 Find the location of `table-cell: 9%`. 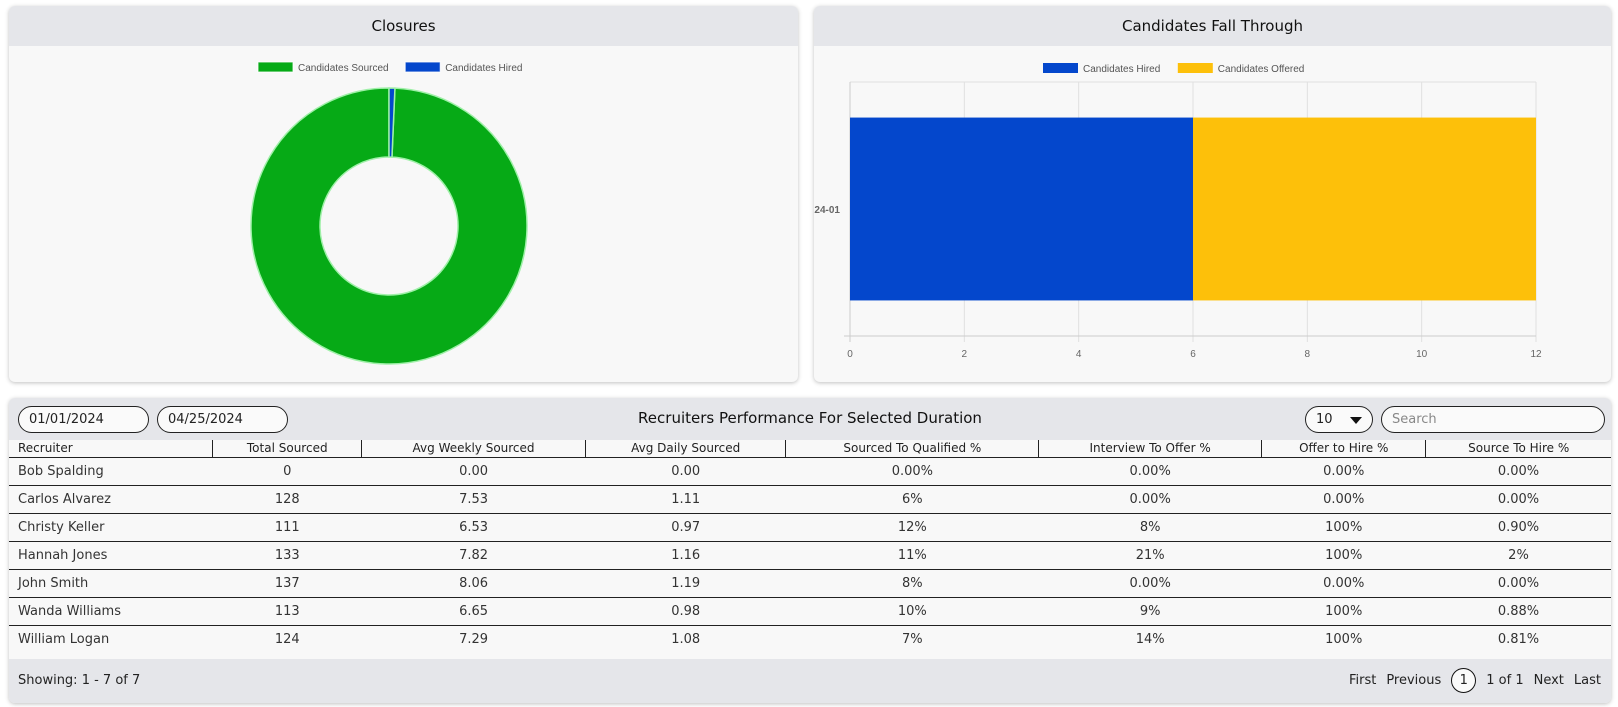

table-cell: 9% is located at coordinates (1150, 611).